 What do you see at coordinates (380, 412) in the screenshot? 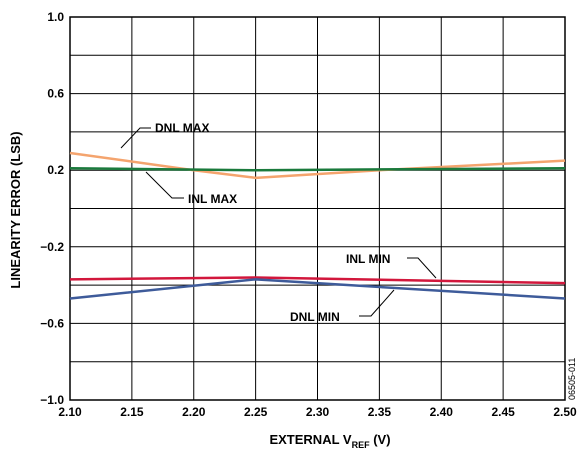
I see `x-tick-label: 2.35` at bounding box center [380, 412].